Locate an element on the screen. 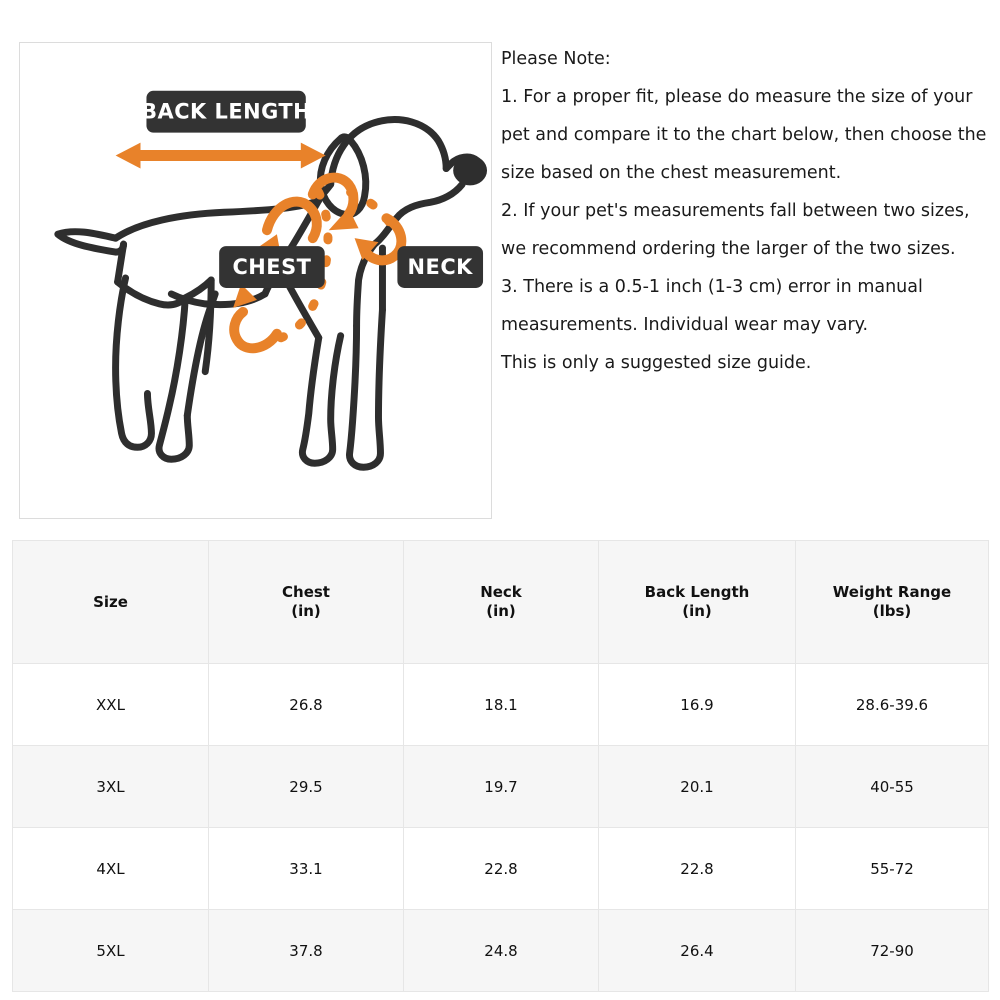 Image resolution: width=1000 pixels, height=1000 pixels. column-header-chest-line2: (in) is located at coordinates (306, 611).